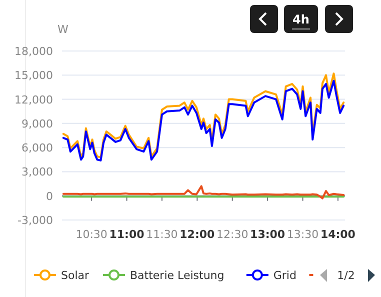  I want to click on text: 1/2, so click(346, 275).